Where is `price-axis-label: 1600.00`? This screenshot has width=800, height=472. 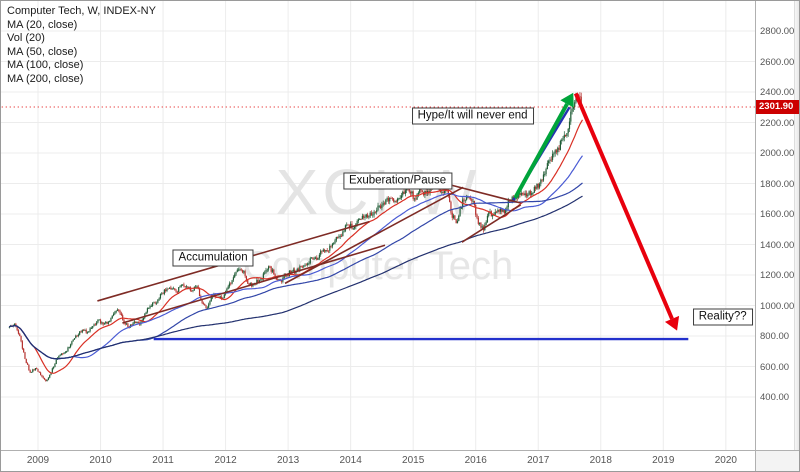 price-axis-label: 1600.00 is located at coordinates (777, 214).